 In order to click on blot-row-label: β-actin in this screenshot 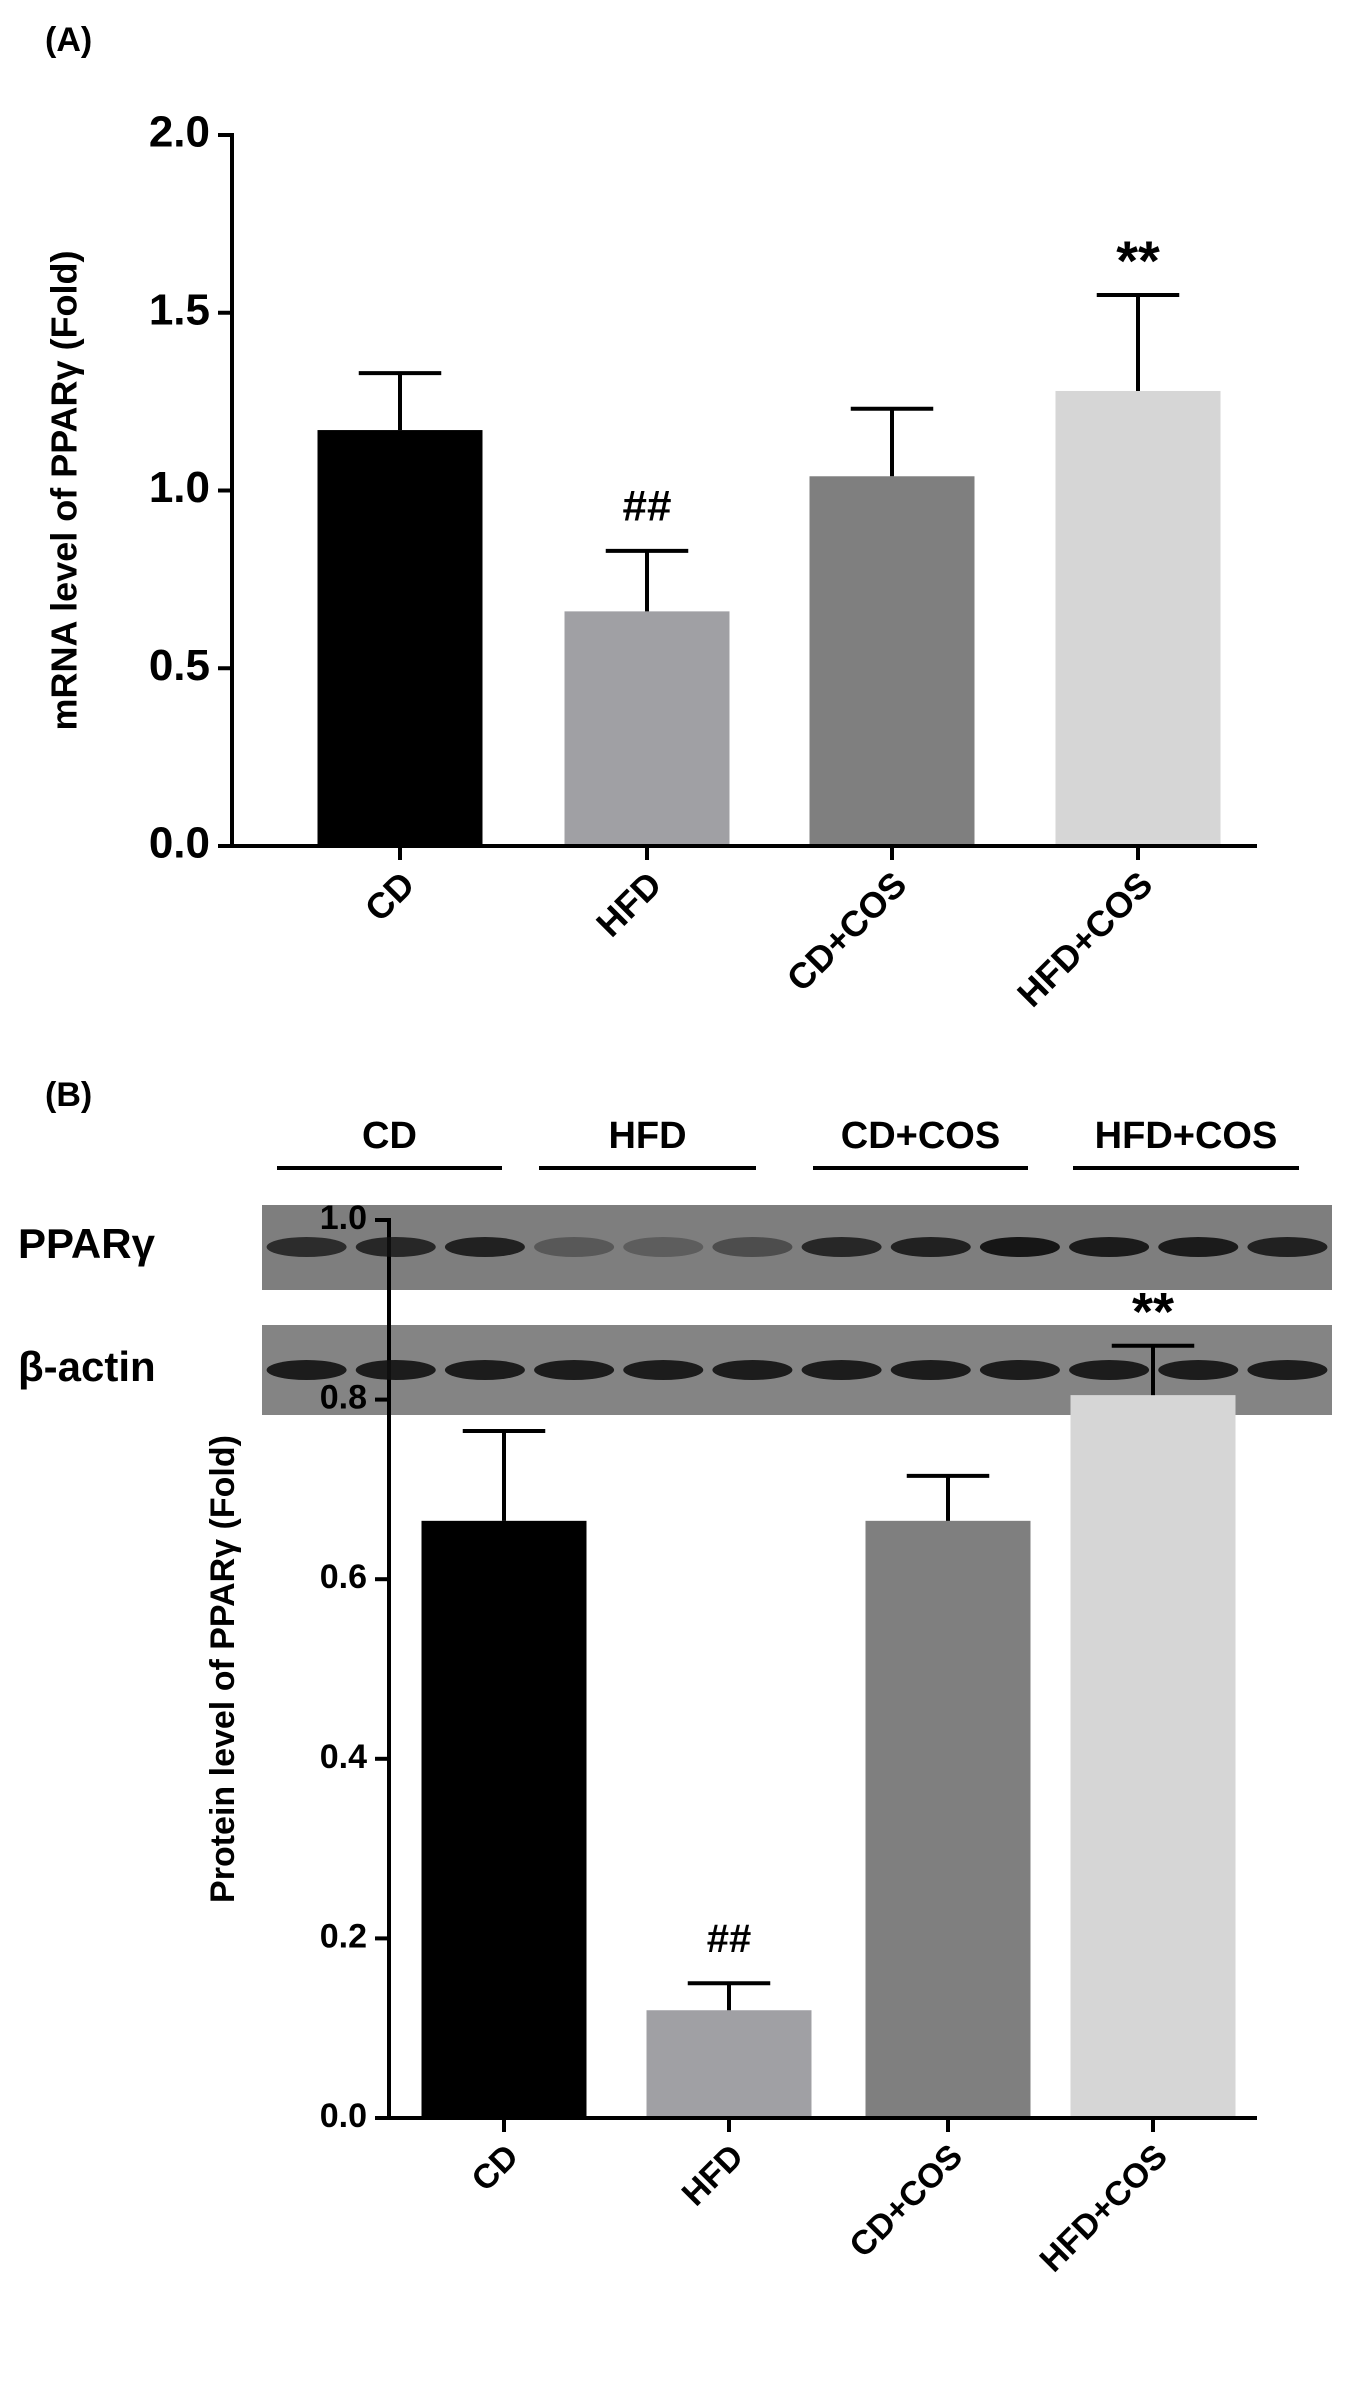, I will do `click(87, 1366)`.